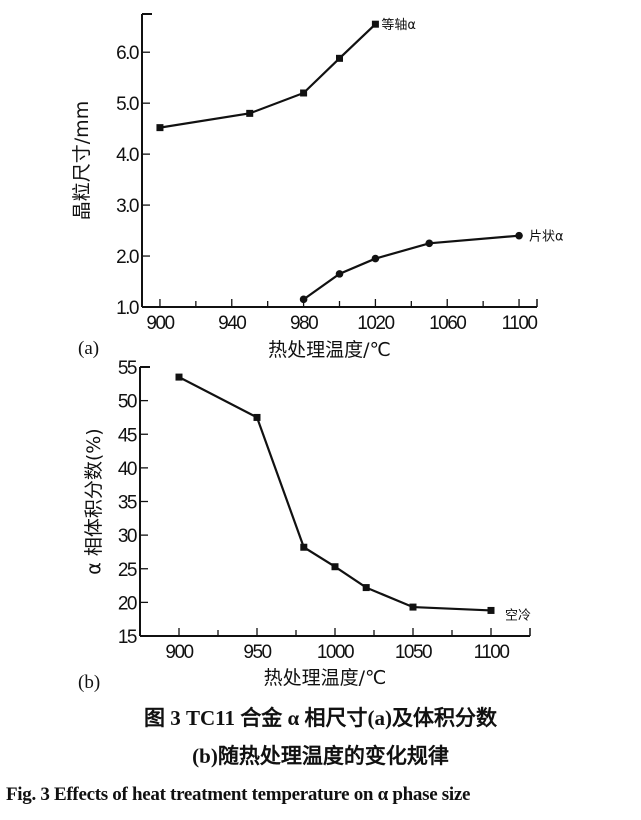 The height and width of the screenshot is (820, 641). Describe the element at coordinates (232, 323) in the screenshot. I see `x-tick-label: 940` at that location.